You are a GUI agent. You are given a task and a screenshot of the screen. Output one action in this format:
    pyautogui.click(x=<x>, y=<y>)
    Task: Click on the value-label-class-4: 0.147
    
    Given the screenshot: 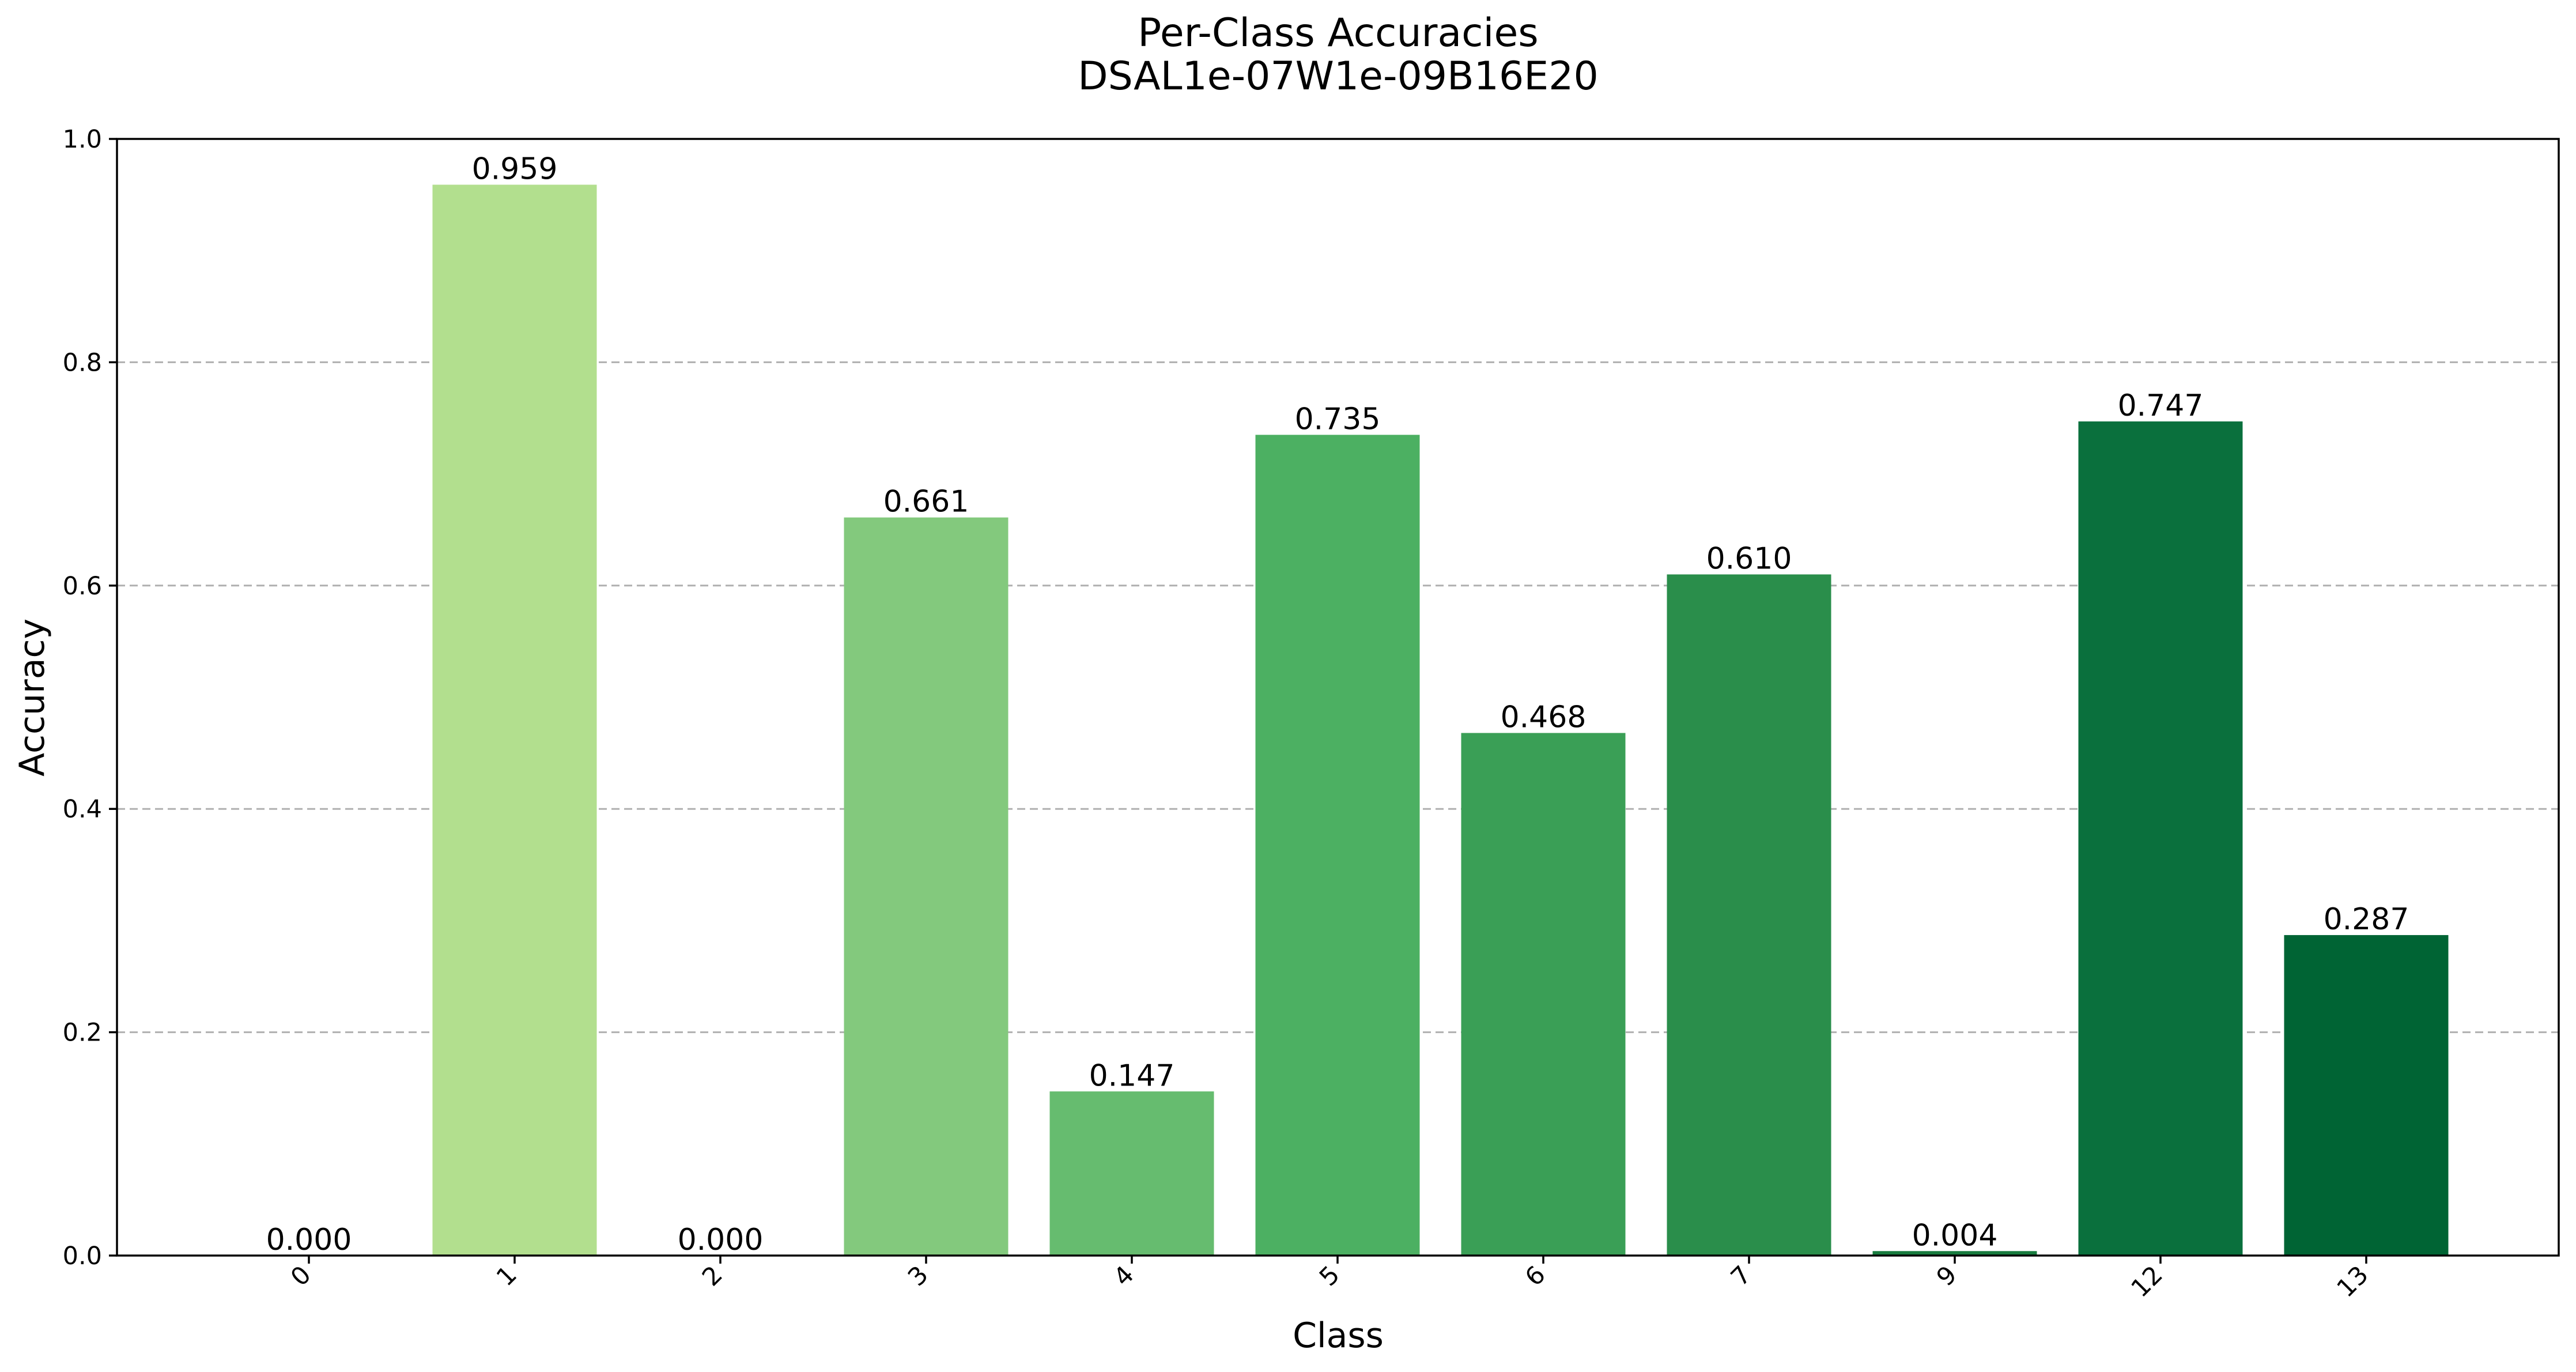 What is the action you would take?
    pyautogui.click(x=1132, y=1075)
    